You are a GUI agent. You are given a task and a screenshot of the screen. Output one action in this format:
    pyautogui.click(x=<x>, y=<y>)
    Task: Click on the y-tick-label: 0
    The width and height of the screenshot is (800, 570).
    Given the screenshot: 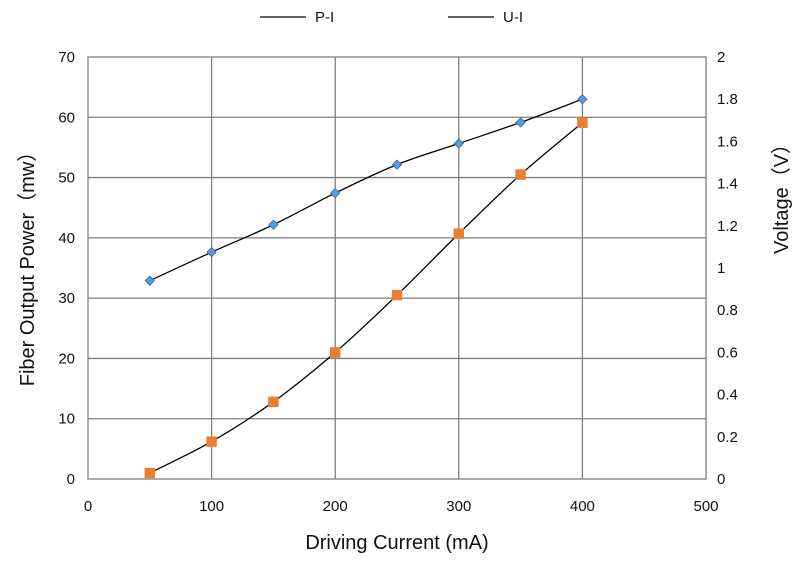 What is the action you would take?
    pyautogui.click(x=71, y=479)
    